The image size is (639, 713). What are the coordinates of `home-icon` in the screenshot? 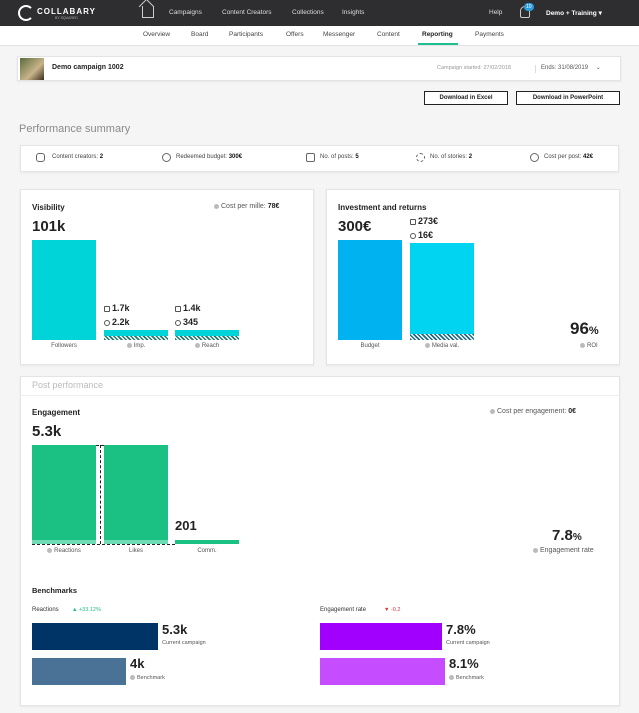 It's located at (148, 12).